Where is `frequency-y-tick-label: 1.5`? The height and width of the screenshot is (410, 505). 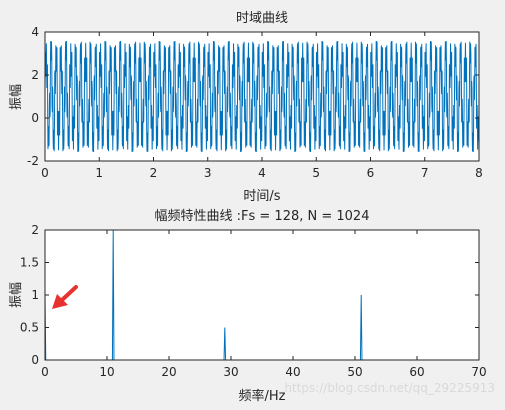
frequency-y-tick-label: 1.5 is located at coordinates (29, 263).